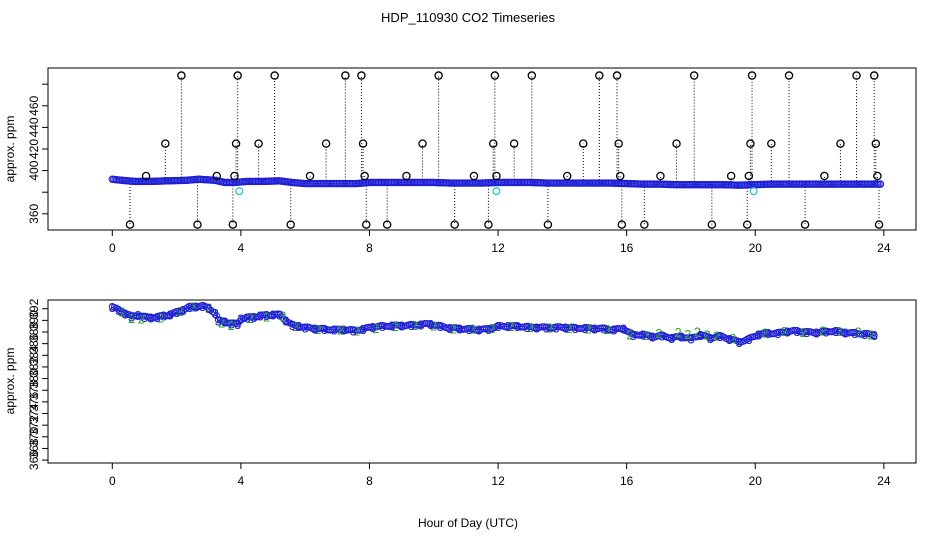 Image resolution: width=936 pixels, height=540 pixels. What do you see at coordinates (34, 367) in the screenshot?
I see `panel-2-ytick-label: 382` at bounding box center [34, 367].